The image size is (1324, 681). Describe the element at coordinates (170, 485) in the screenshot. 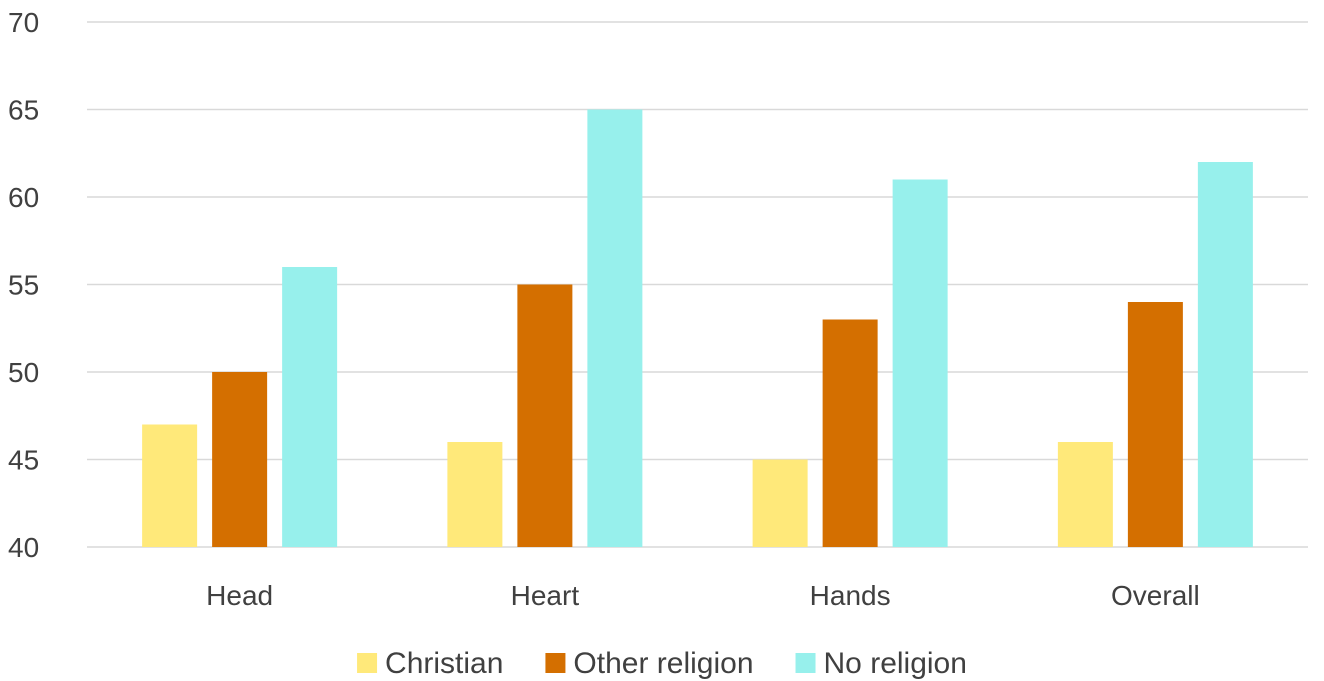

I see `bar-christian-head` at that location.